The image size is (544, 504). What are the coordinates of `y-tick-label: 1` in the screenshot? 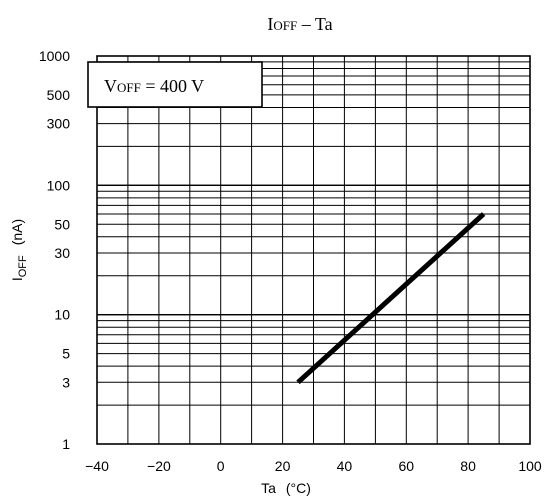 It's located at (66, 444).